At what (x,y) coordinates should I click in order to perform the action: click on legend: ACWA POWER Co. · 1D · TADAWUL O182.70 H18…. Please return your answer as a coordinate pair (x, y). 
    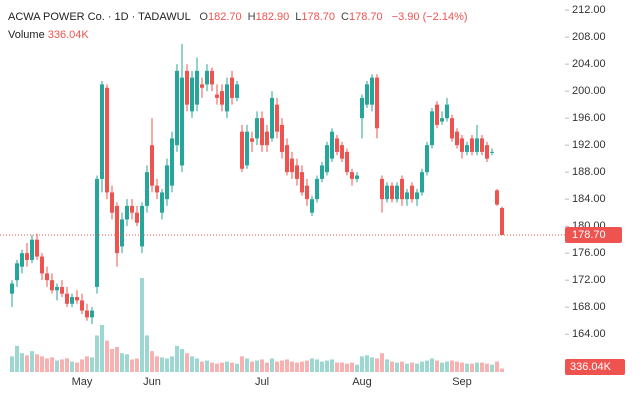
    Looking at the image, I should click on (238, 26).